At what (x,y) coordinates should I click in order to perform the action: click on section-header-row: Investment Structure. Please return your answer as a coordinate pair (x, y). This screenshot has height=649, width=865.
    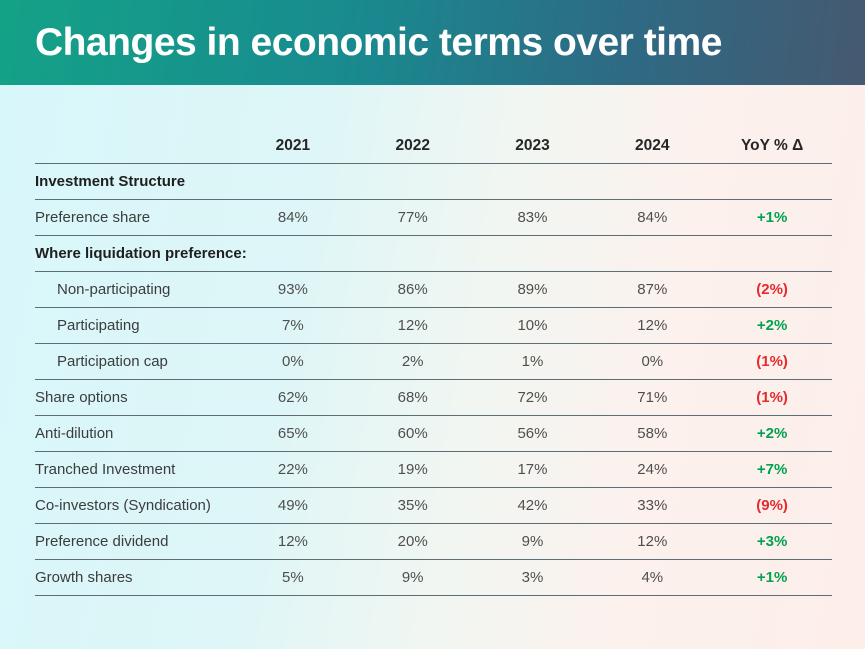
    Looking at the image, I should click on (433, 182).